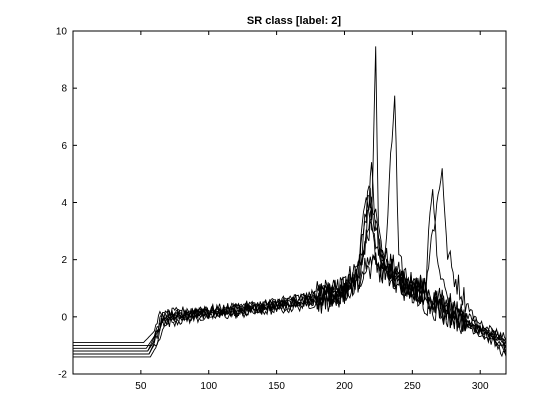 Image resolution: width=560 pixels, height=420 pixels. I want to click on y-tick-label: -2, so click(62, 375).